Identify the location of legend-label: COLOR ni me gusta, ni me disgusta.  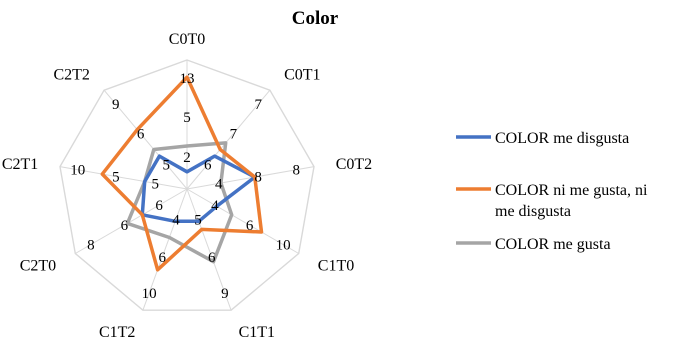
(571, 201).